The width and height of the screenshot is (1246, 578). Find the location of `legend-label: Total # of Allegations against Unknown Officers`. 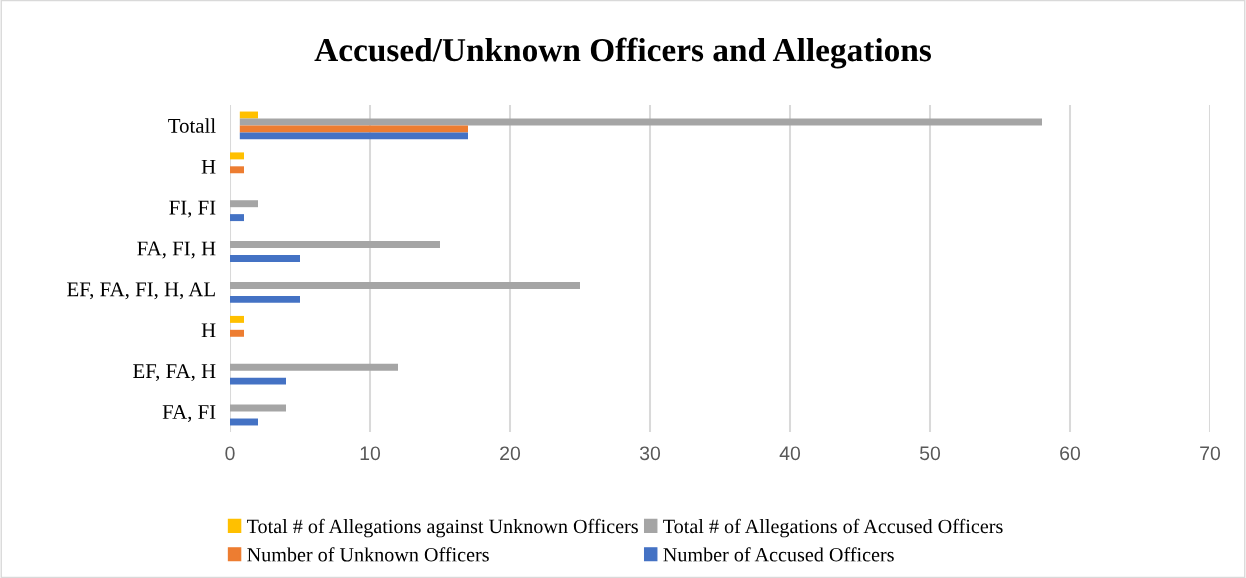

legend-label: Total # of Allegations against Unknown Officers is located at coordinates (442, 528).